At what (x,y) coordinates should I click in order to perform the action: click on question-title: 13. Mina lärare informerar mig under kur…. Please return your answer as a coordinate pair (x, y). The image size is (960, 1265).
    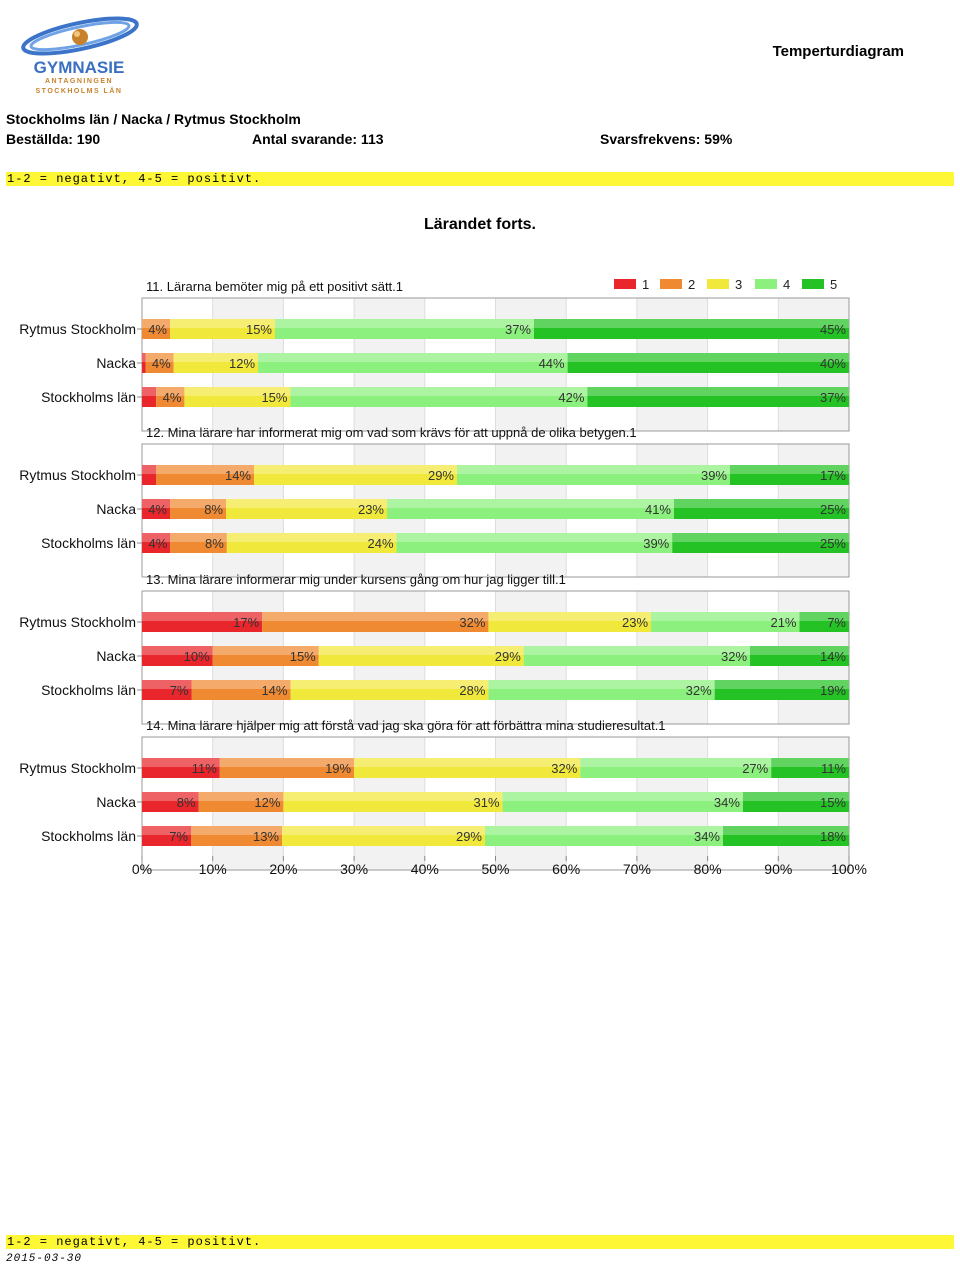
    Looking at the image, I should click on (356, 579).